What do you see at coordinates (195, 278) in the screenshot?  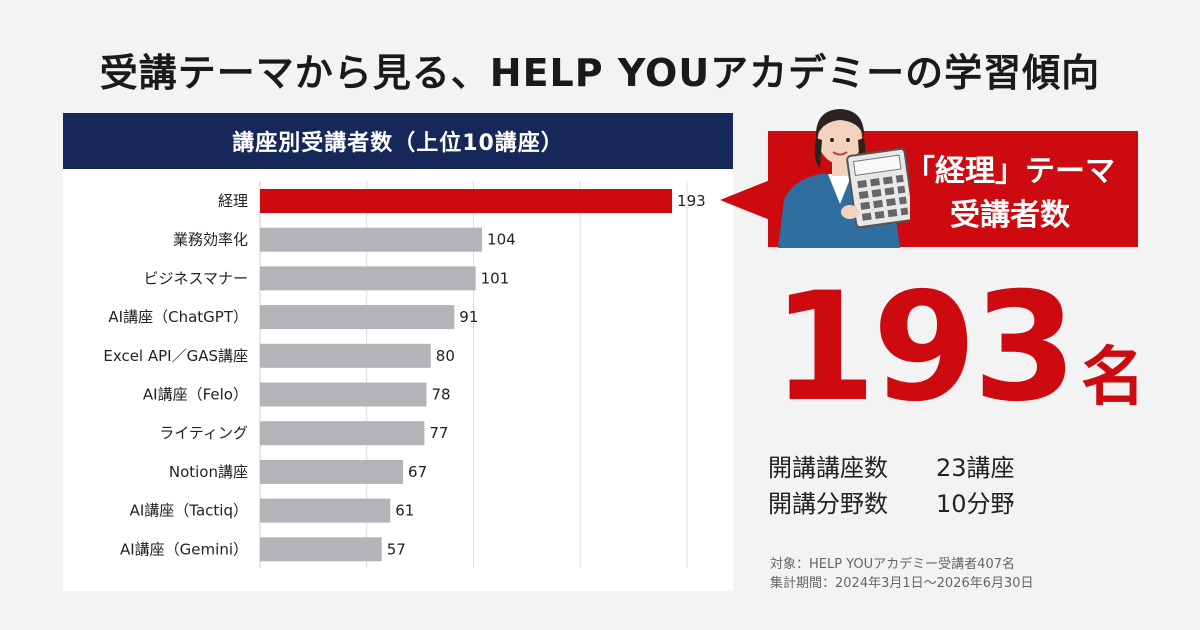 I see `category-label: ビジネスマナー` at bounding box center [195, 278].